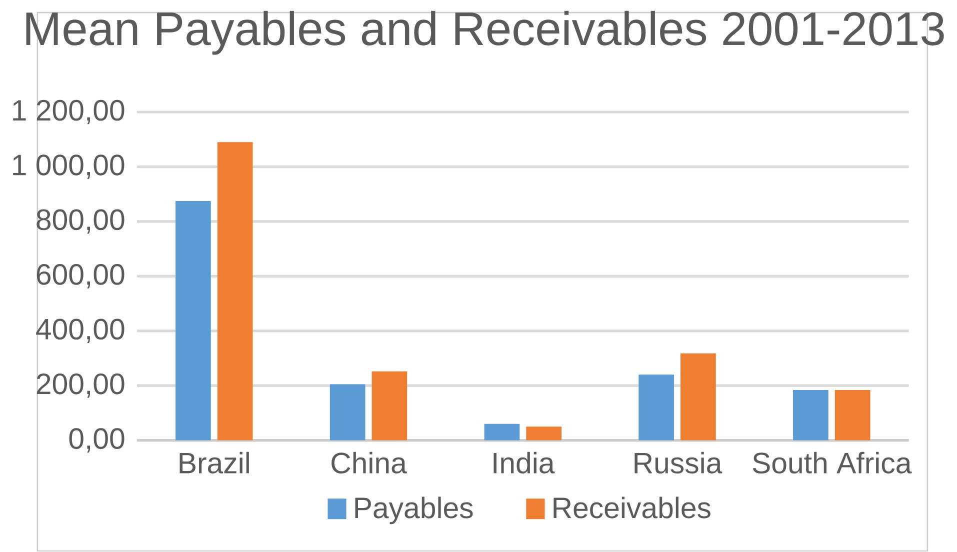 This screenshot has height=552, width=957. I want to click on x-tick-label: India, so click(524, 463).